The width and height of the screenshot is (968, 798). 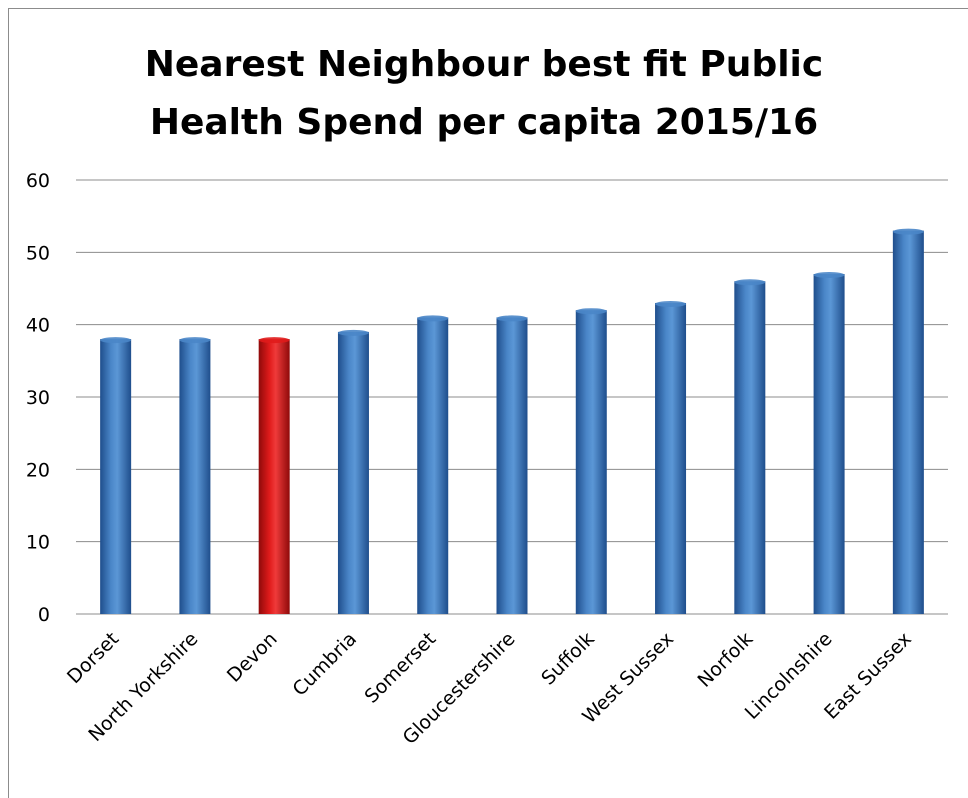 What do you see at coordinates (726, 660) in the screenshot?
I see `x-category-label: Norfolk` at bounding box center [726, 660].